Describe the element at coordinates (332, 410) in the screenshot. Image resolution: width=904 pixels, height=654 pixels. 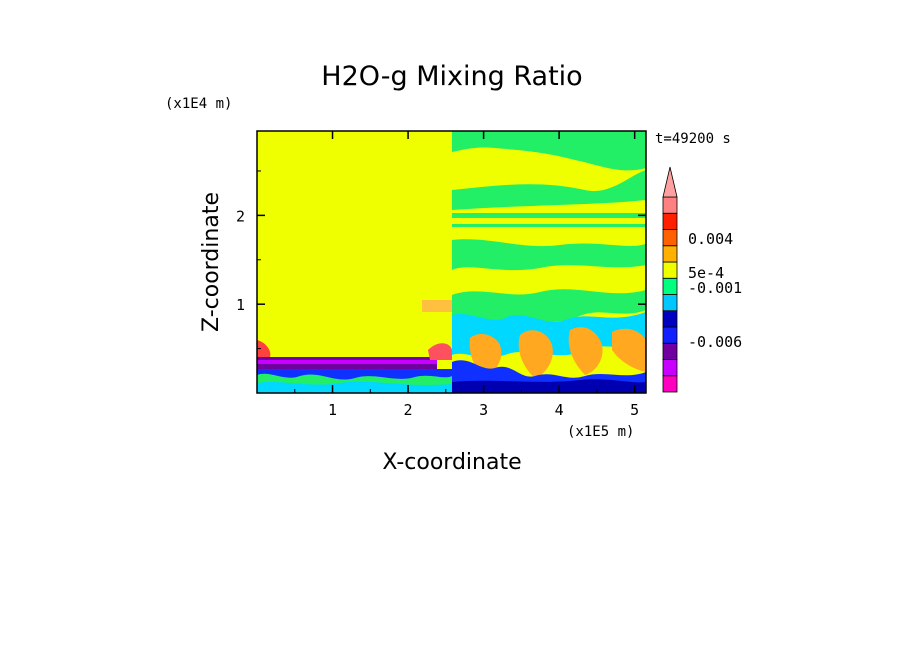
I see `x-tick-label-1: 1` at that location.